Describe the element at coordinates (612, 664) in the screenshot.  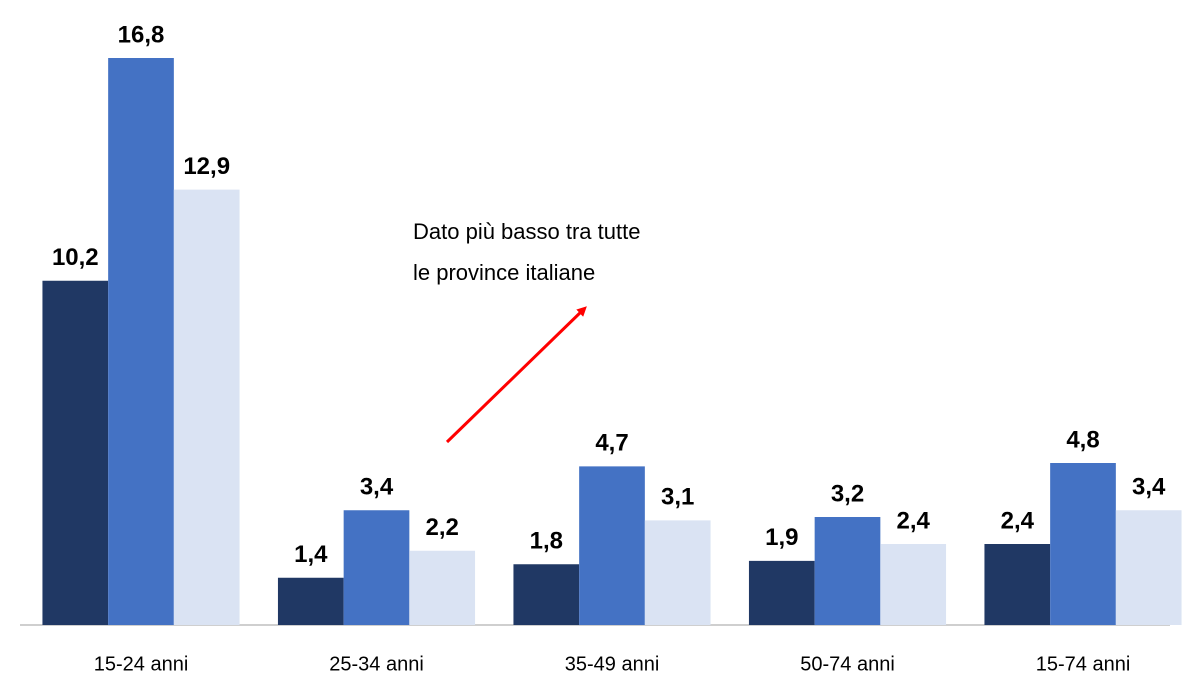
I see `x-tick-label: 35-49 anni` at that location.